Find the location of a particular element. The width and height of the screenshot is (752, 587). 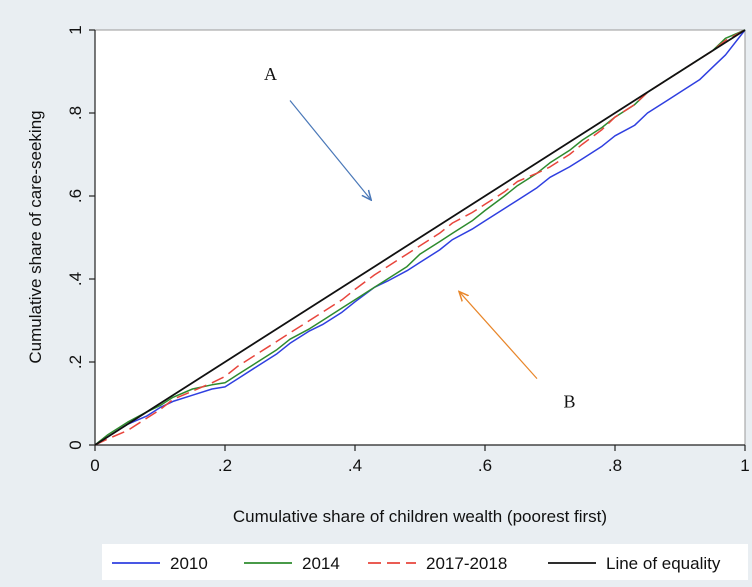

legend-label: 2017-2018 is located at coordinates (466, 563).